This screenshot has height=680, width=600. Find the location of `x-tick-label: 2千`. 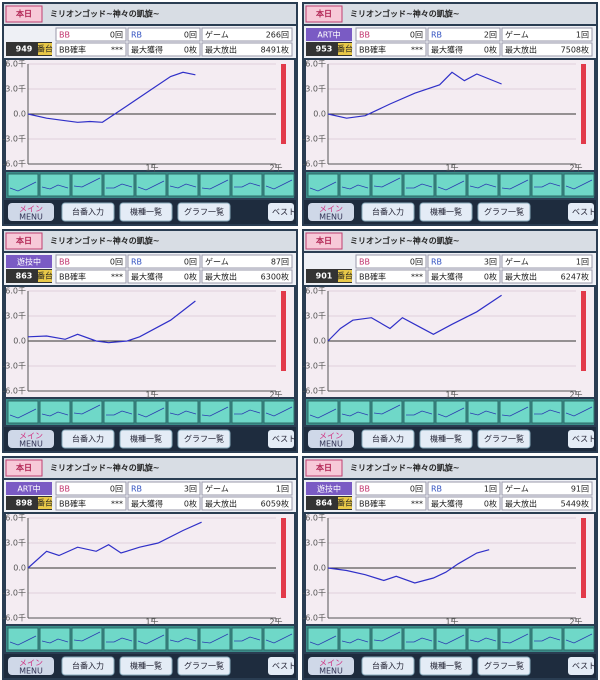

x-tick-label: 2千 is located at coordinates (575, 622).